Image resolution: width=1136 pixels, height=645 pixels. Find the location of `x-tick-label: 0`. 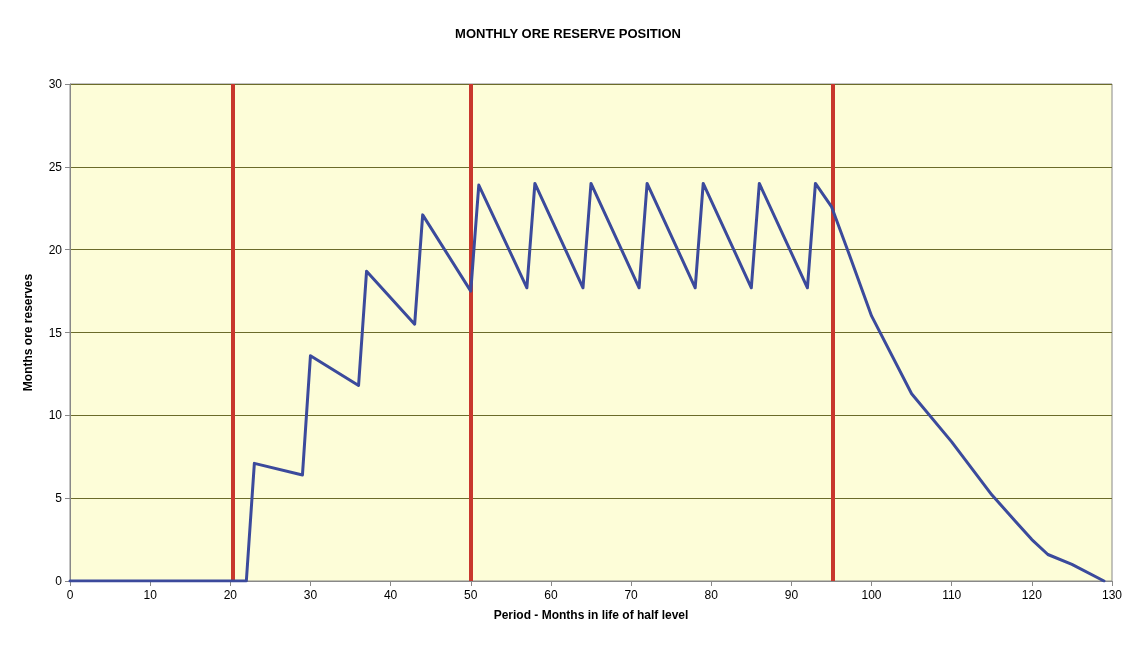

x-tick-label: 0 is located at coordinates (70, 595).